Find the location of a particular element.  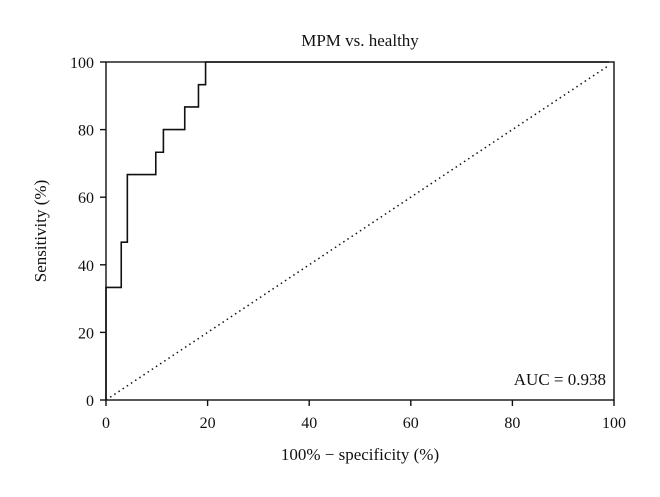

auc-annotation: AUC = 0.938 is located at coordinates (560, 379).